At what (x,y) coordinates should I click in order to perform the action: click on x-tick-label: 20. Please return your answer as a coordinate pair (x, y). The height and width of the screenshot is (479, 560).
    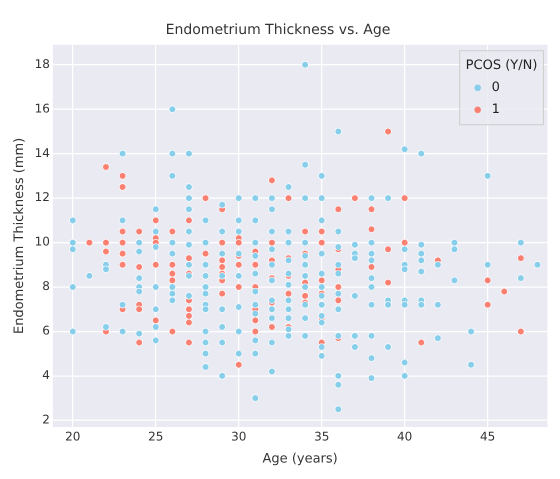
    Looking at the image, I should click on (72, 436).